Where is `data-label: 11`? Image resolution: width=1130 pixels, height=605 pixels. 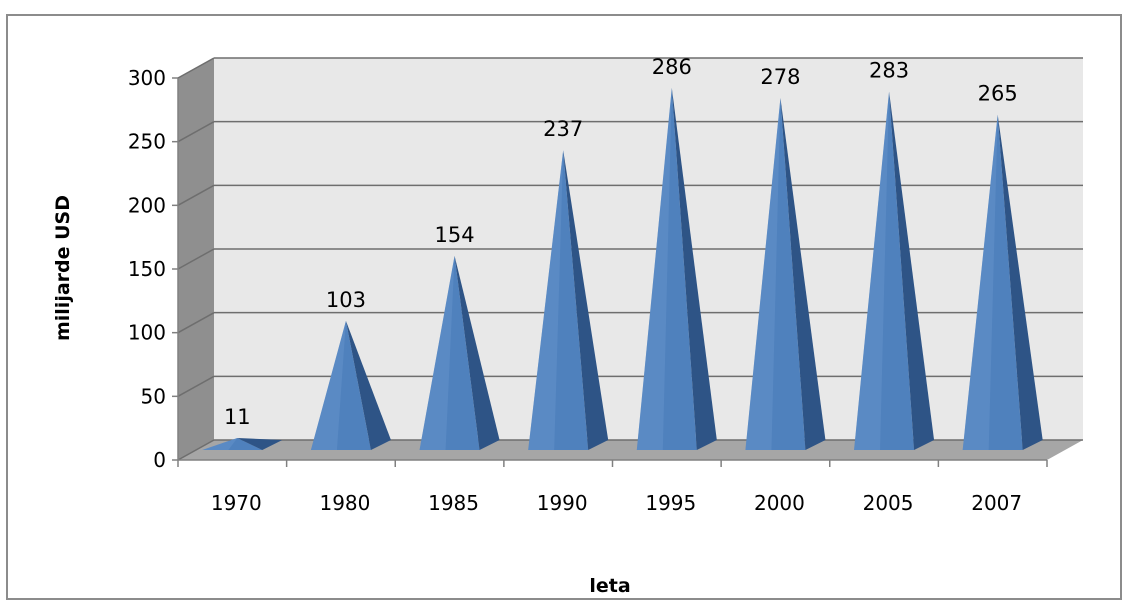
data-label: 11 is located at coordinates (237, 417).